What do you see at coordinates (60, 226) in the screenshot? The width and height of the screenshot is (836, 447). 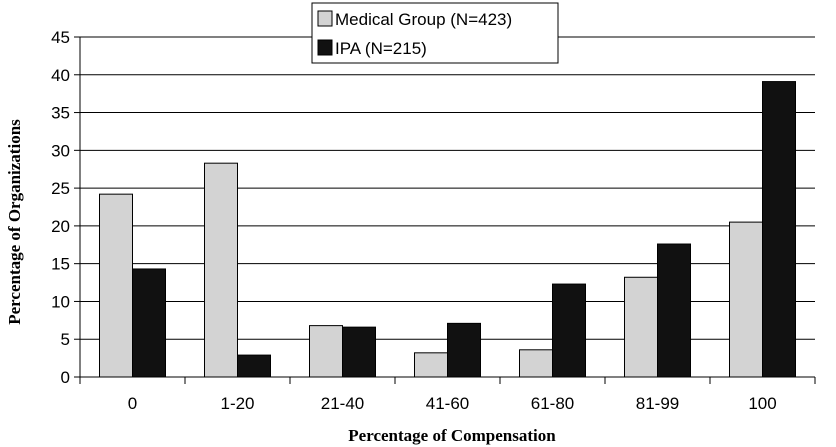 I see `y-tick-label: 20` at bounding box center [60, 226].